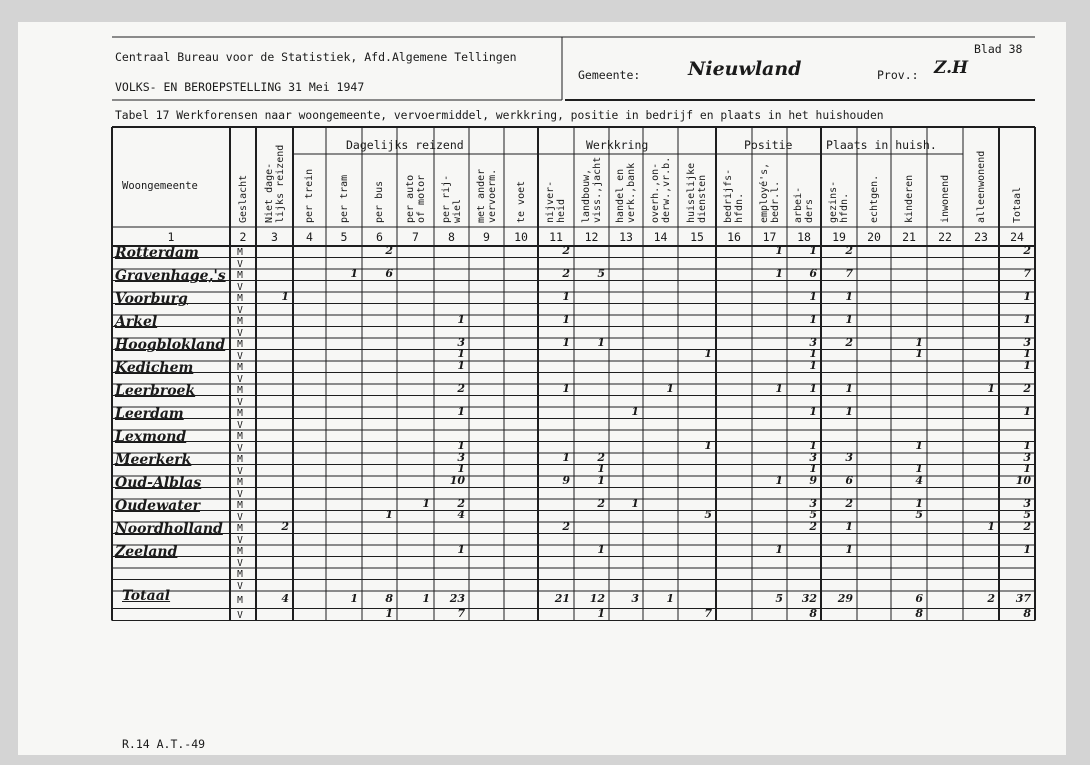 The width and height of the screenshot is (1090, 765). Describe the element at coordinates (379, 201) in the screenshot. I see `column-header-6: per bus` at that location.